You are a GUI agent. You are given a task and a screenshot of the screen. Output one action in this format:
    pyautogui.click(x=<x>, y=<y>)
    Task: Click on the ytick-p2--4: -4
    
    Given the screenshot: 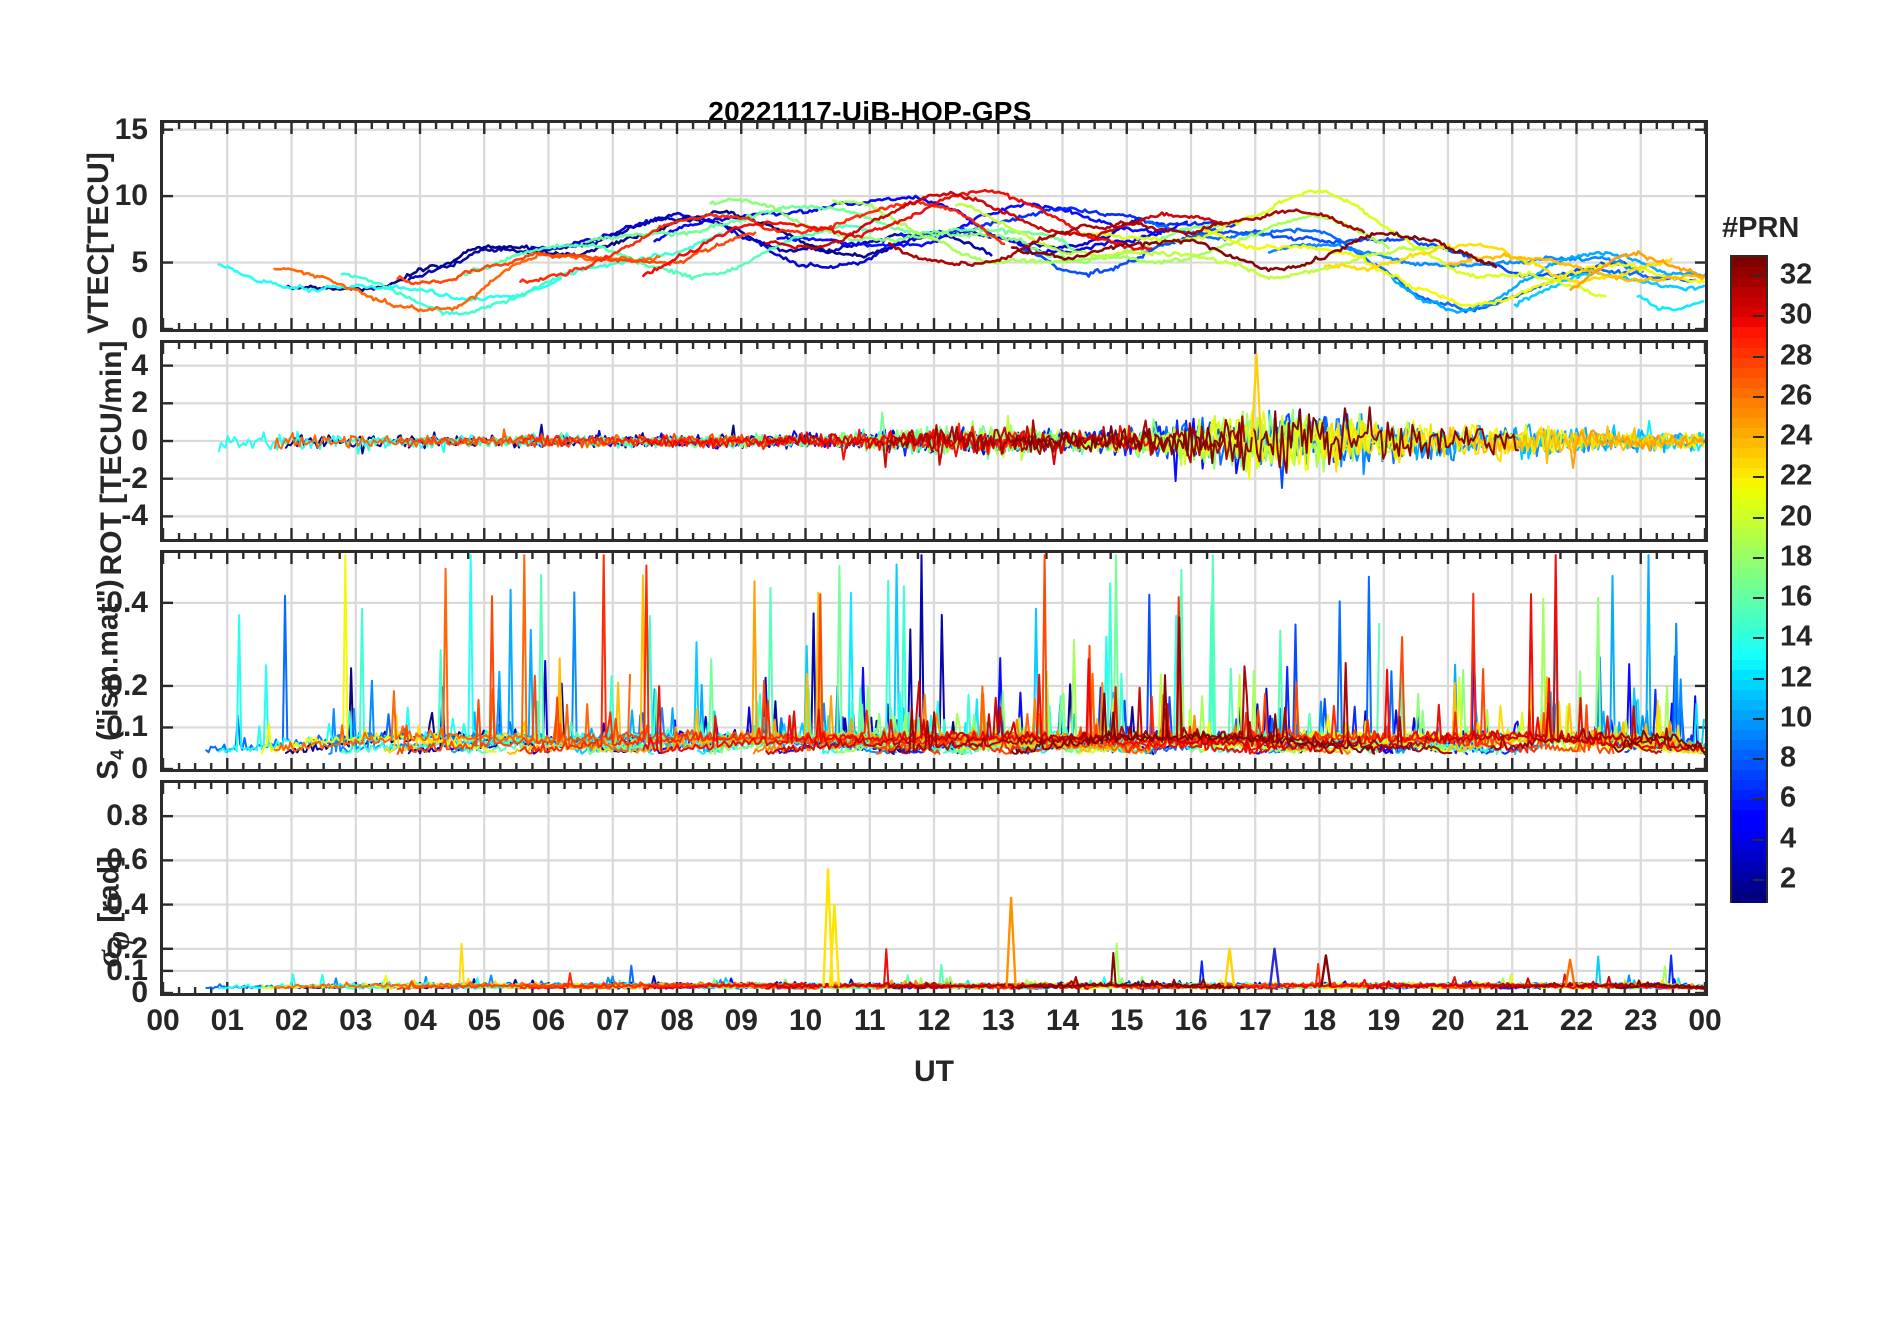 What is the action you would take?
    pyautogui.click(x=134, y=516)
    